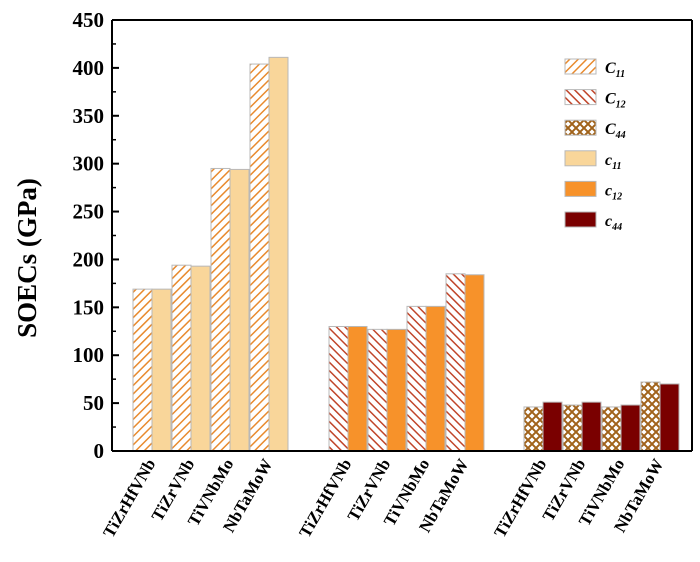 Image resolution: width=700 pixels, height=562 pixels. Describe the element at coordinates (580, 219) in the screenshot. I see `legend-swatch-c44_small` at that location.